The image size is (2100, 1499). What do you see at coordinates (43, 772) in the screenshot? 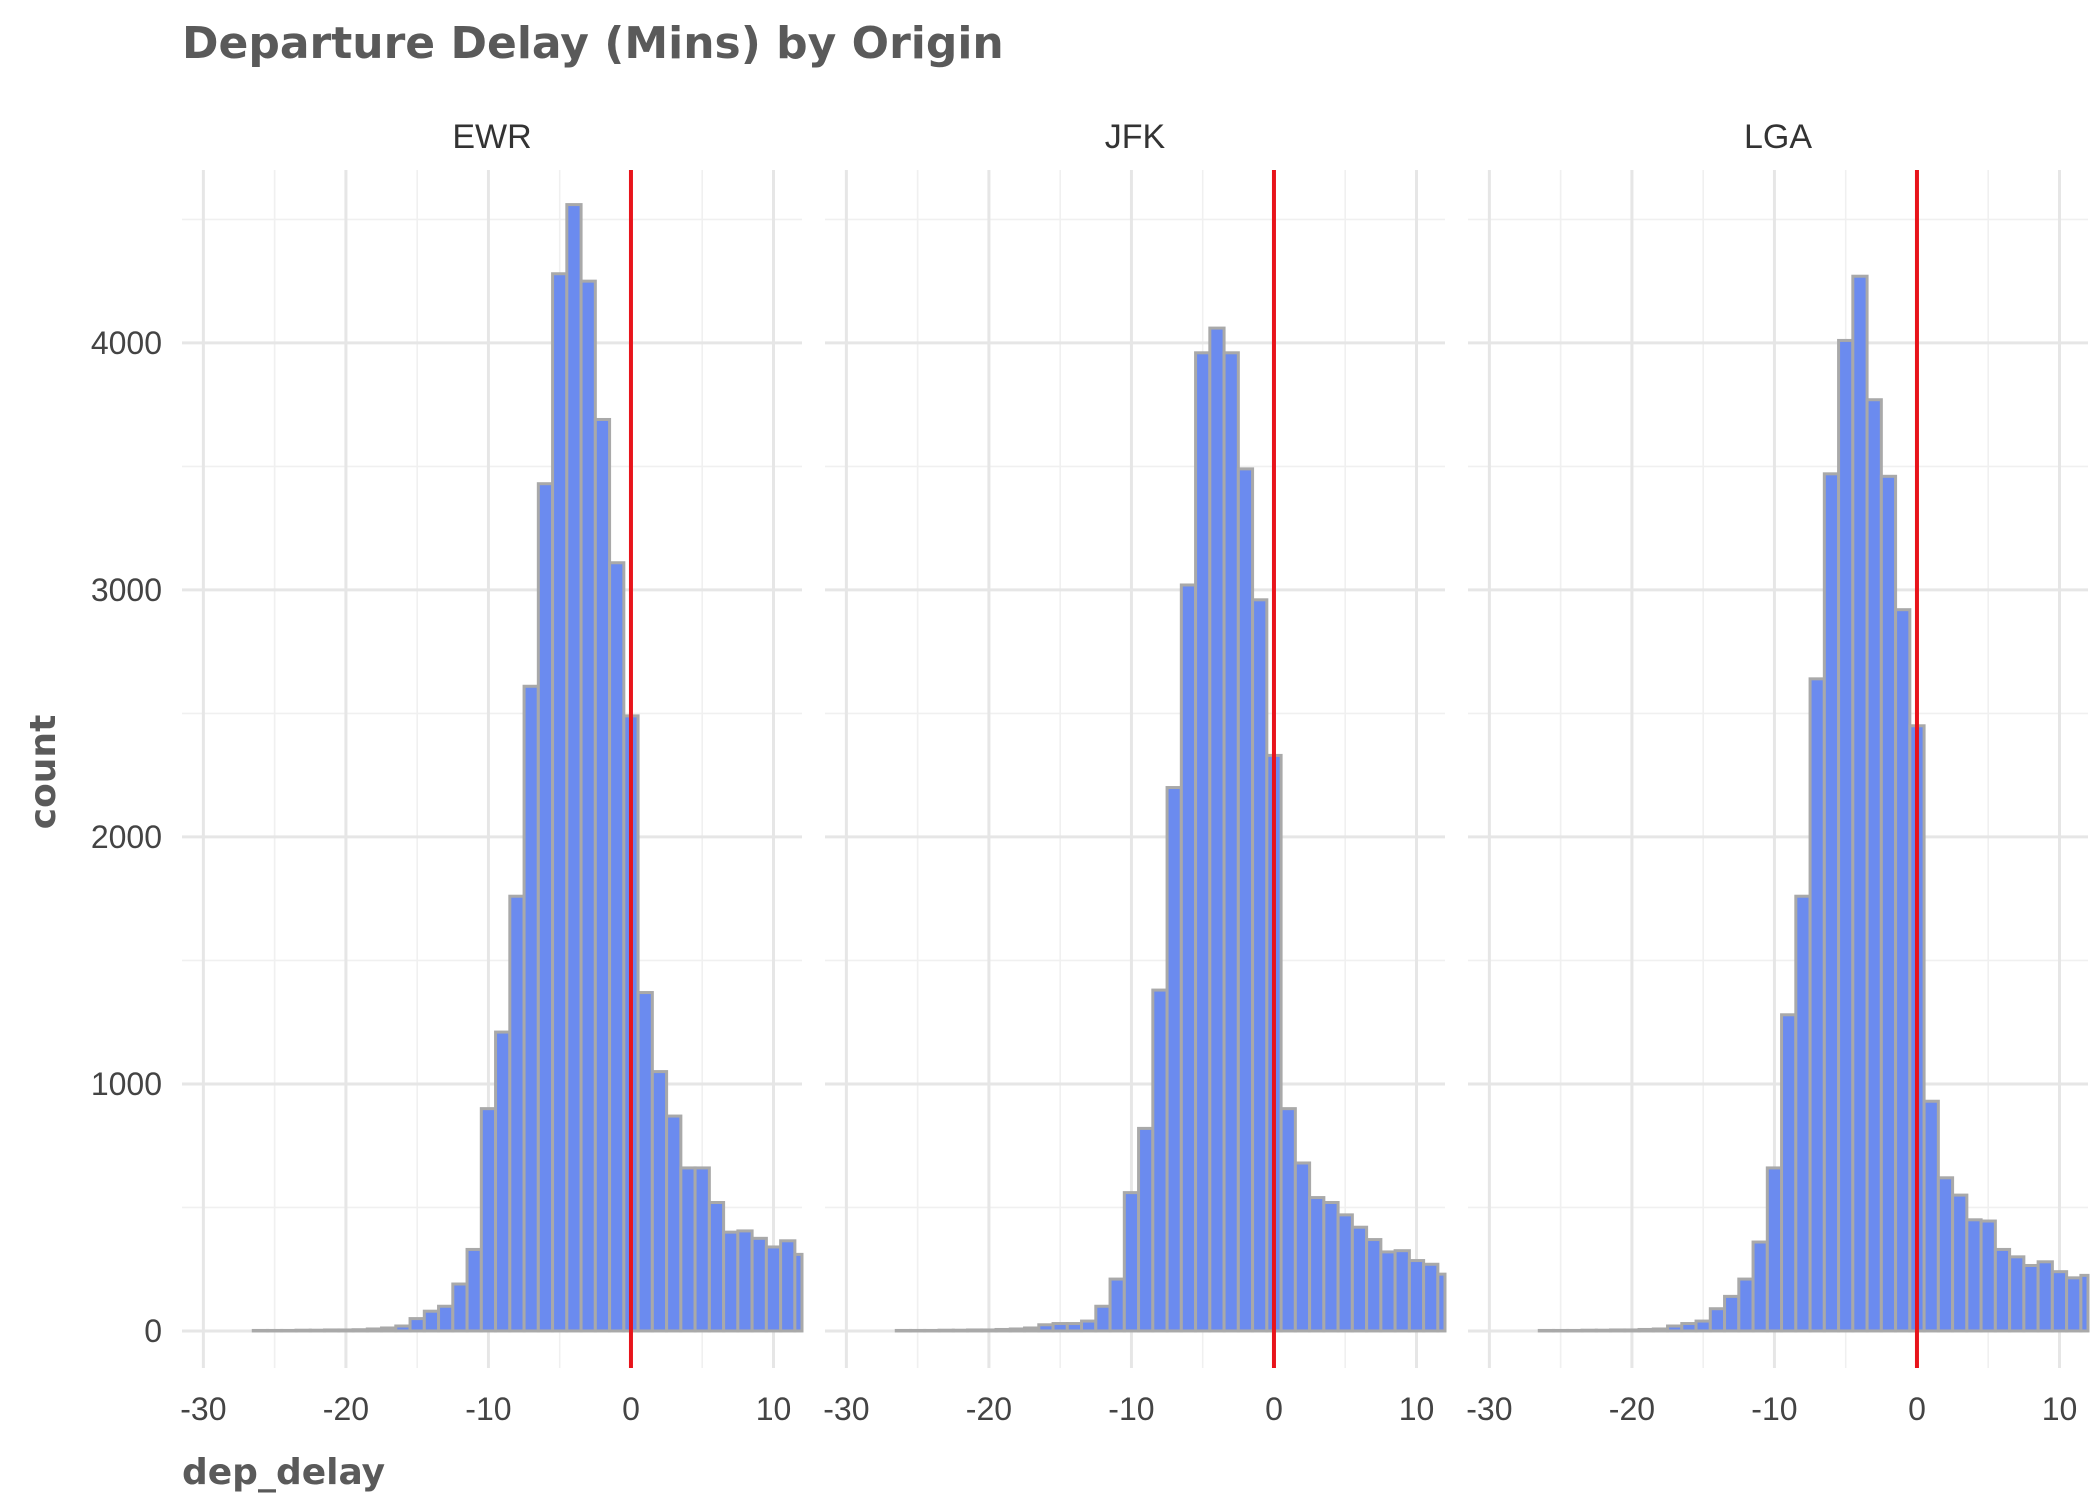
I see `y-axis-label: count` at bounding box center [43, 772].